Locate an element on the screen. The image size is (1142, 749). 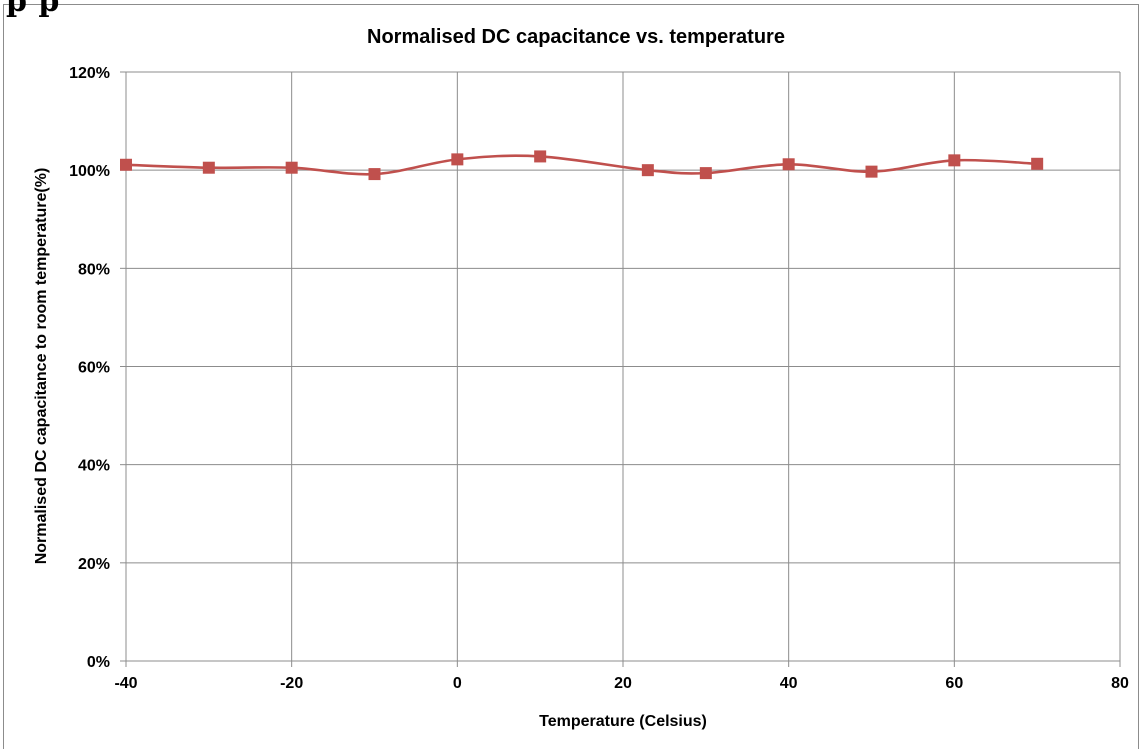
series-layer is located at coordinates (582, 165).